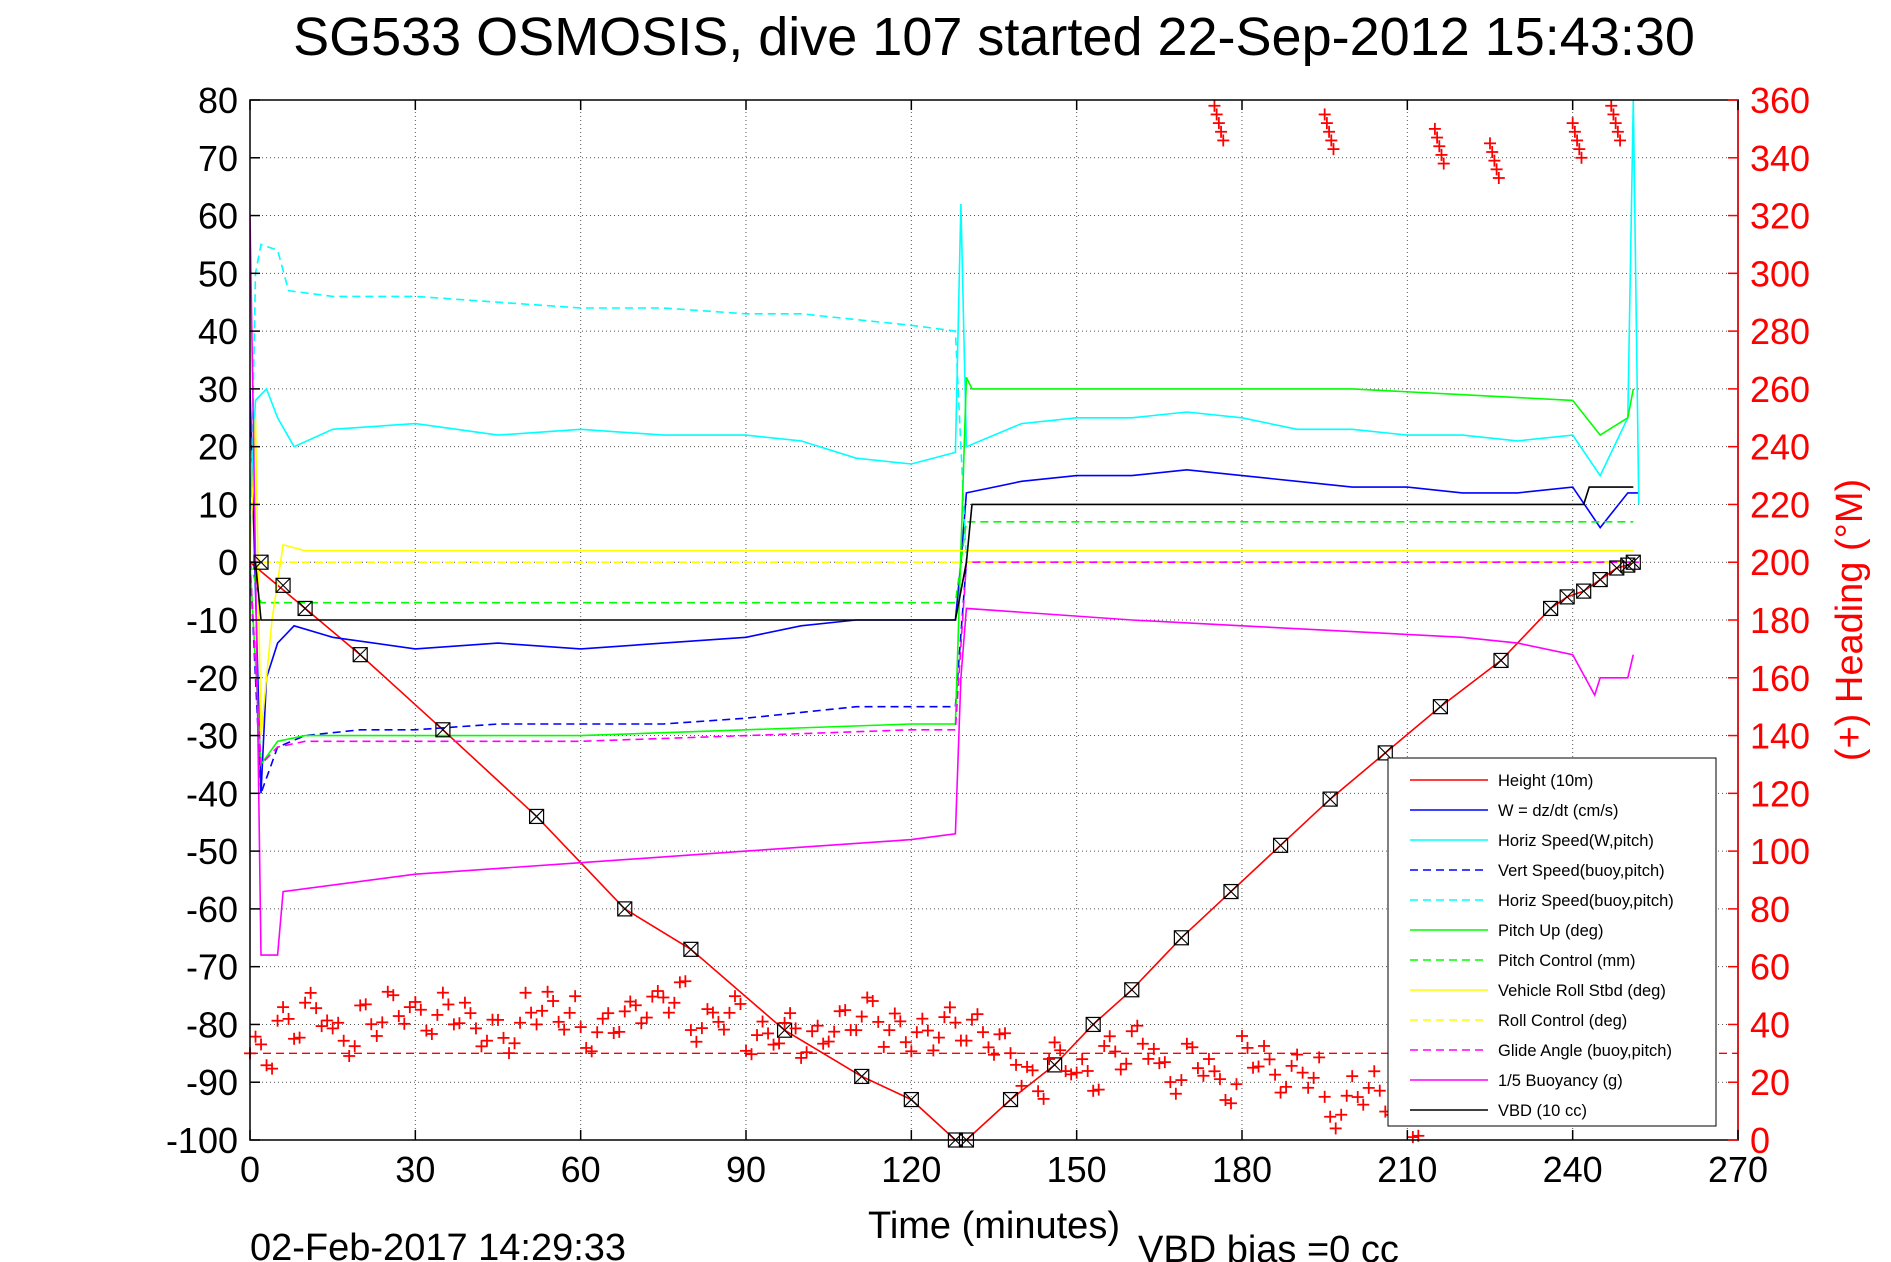  I want to click on legend-label: VBD (10 cc), so click(1542, 1111).